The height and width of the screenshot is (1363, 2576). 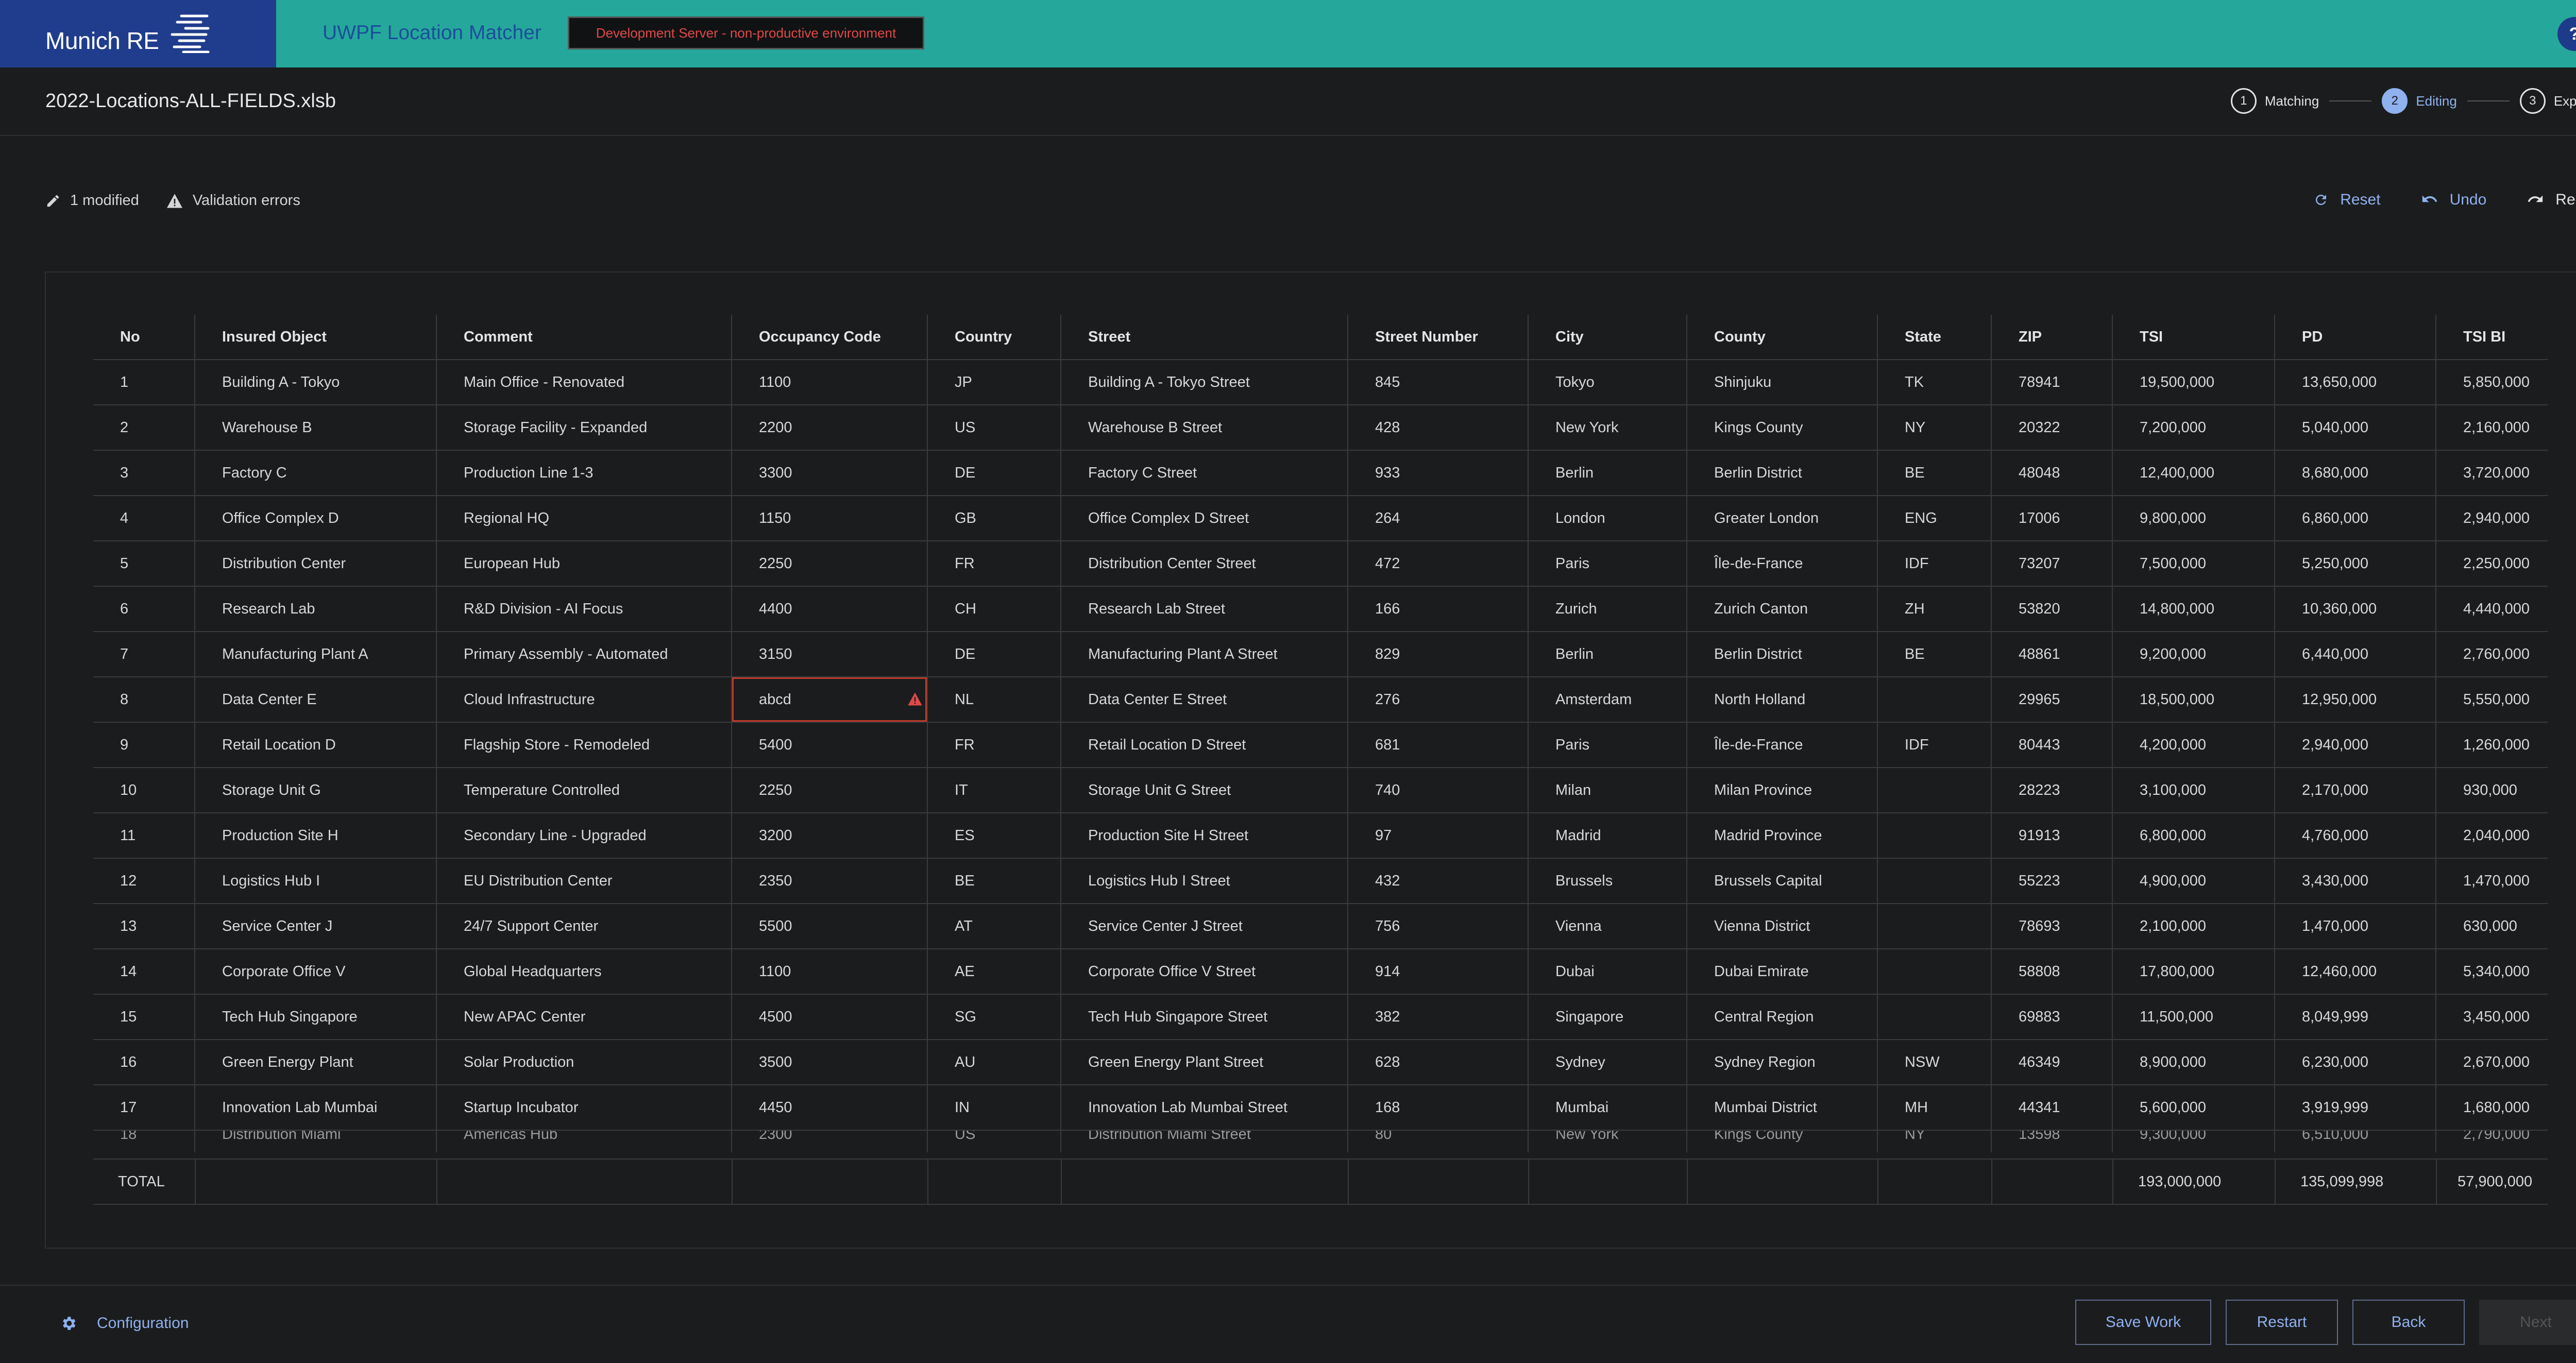 What do you see at coordinates (315, 790) in the screenshot?
I see `table-cell: Storage Unit G` at bounding box center [315, 790].